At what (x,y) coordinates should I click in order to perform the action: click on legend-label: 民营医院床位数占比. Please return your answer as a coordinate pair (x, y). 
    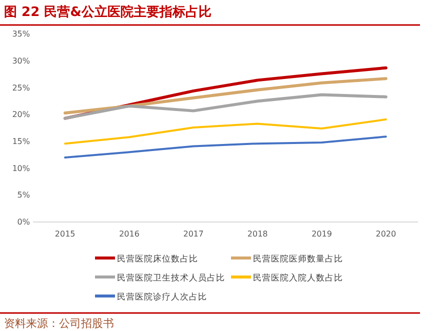
    Looking at the image, I should click on (157, 259).